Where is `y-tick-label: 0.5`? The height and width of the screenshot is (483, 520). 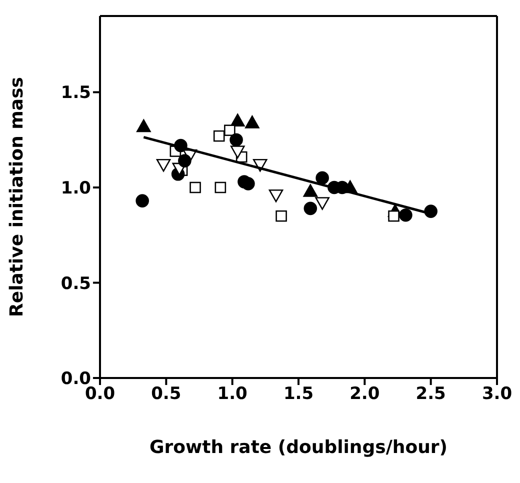 y-tick-label: 0.5 is located at coordinates (75, 284).